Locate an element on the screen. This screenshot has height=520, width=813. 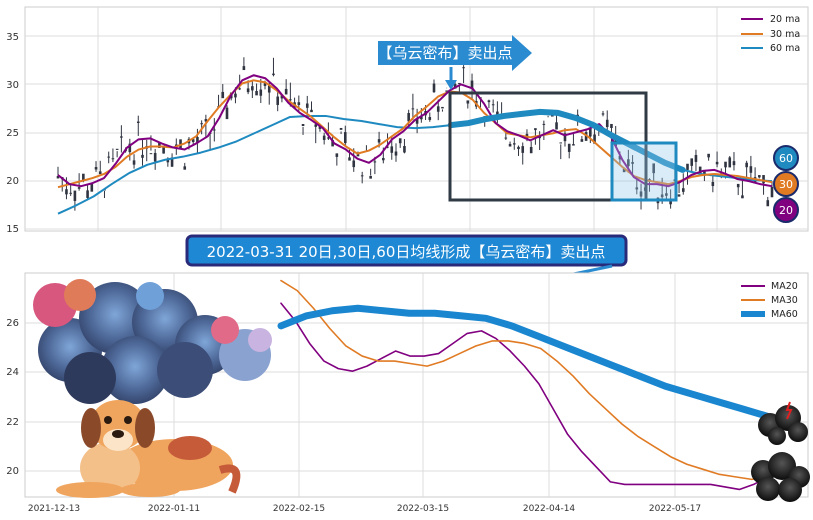
y-tick-label: 25 is located at coordinates (12, 133).